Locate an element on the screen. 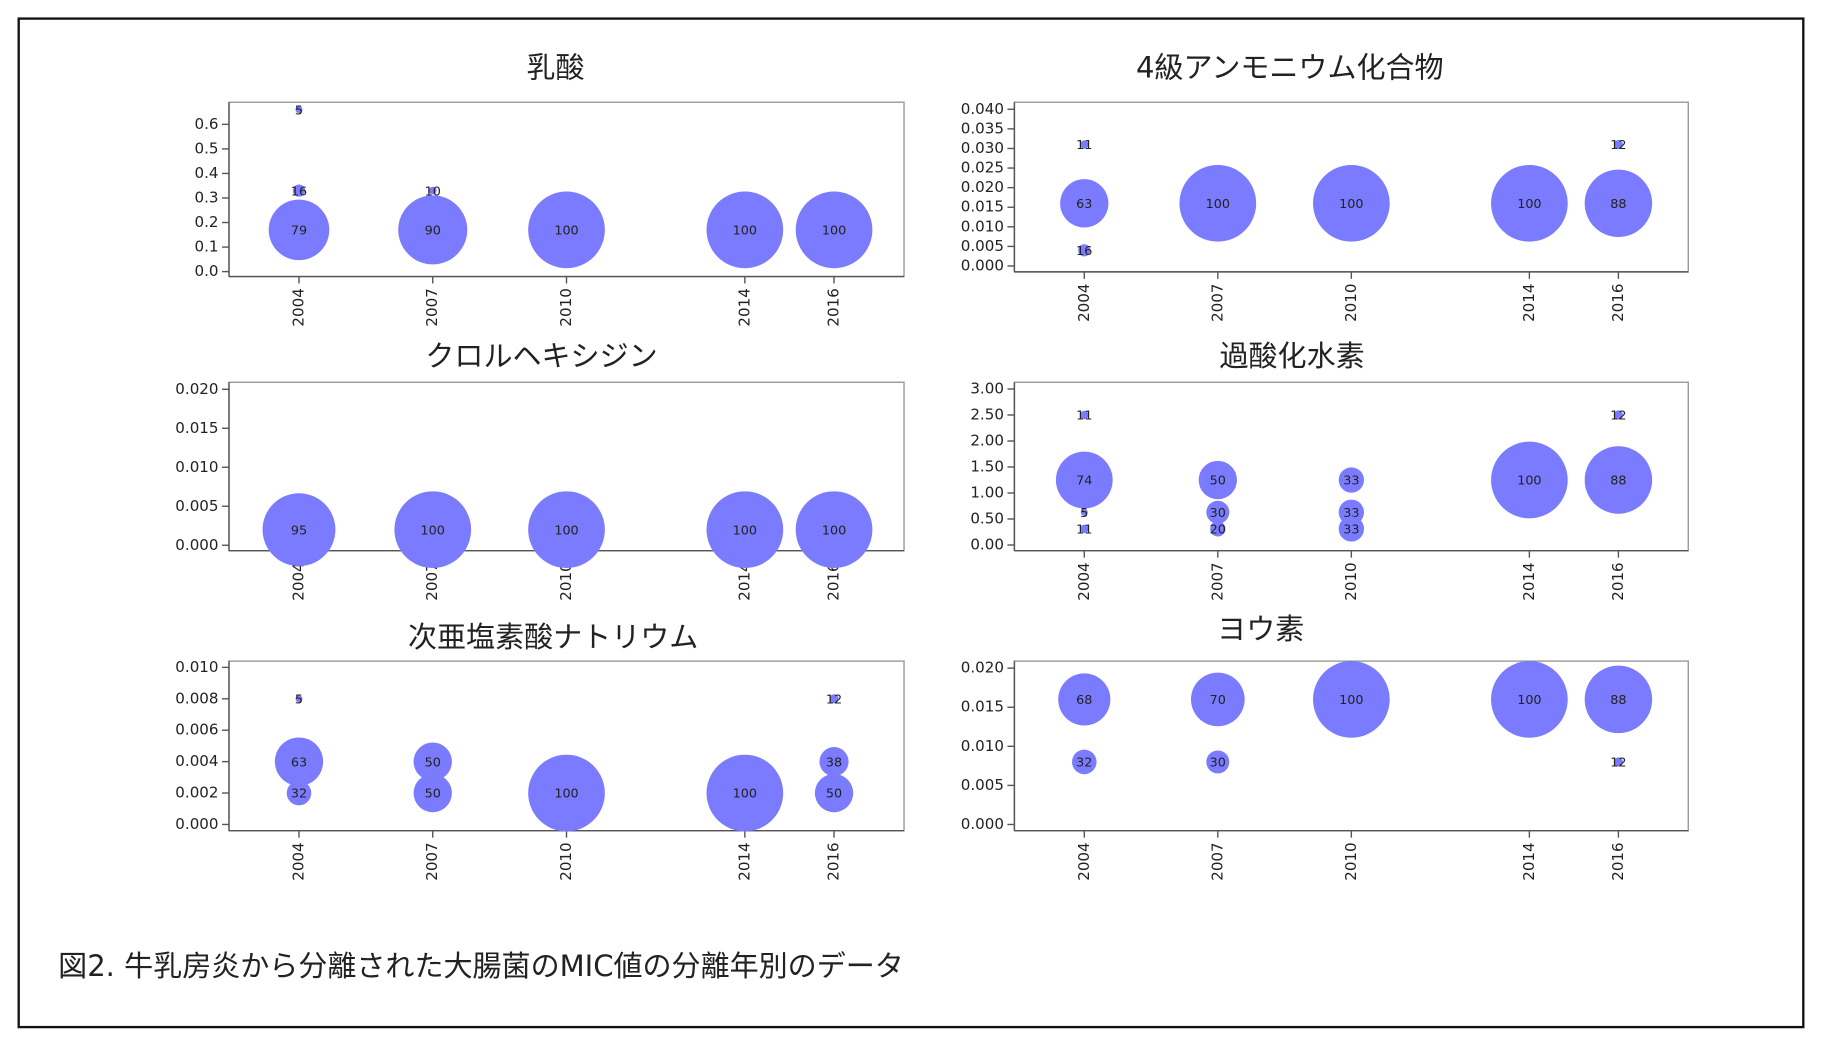 This screenshot has height=1048, width=1822. y-tick-label: 0.005 is located at coordinates (982, 785).